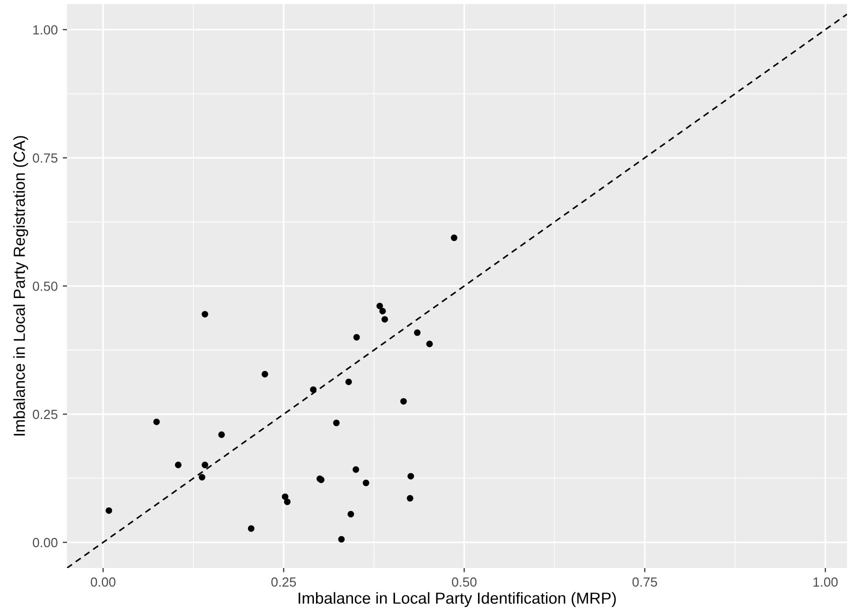 Image resolution: width=860 pixels, height=611 pixels. Describe the element at coordinates (20, 286) in the screenshot. I see `y-axis-title: Imbalance in Local Party Registration (CA)` at that location.